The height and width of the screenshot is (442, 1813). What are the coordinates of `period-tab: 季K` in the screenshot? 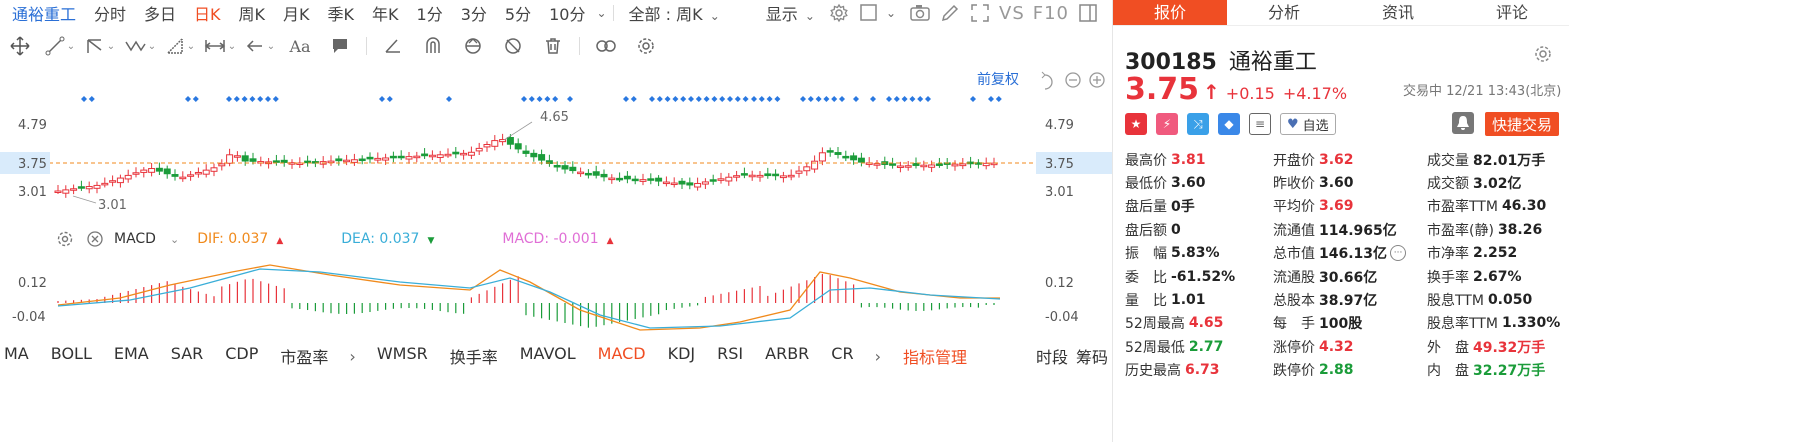 It's located at (341, 14).